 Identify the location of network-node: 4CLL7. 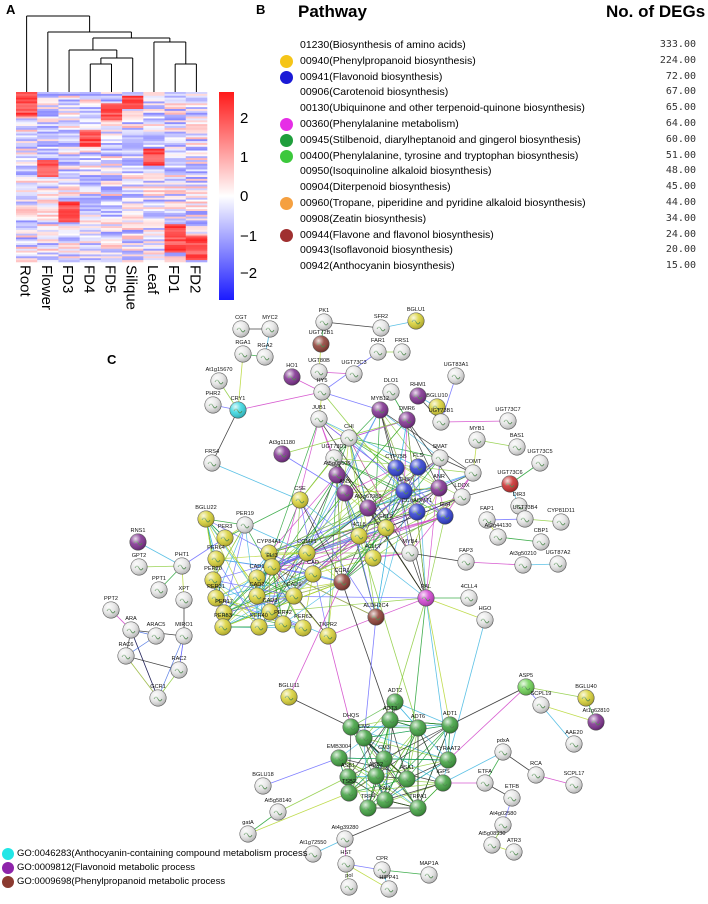
(373, 555).